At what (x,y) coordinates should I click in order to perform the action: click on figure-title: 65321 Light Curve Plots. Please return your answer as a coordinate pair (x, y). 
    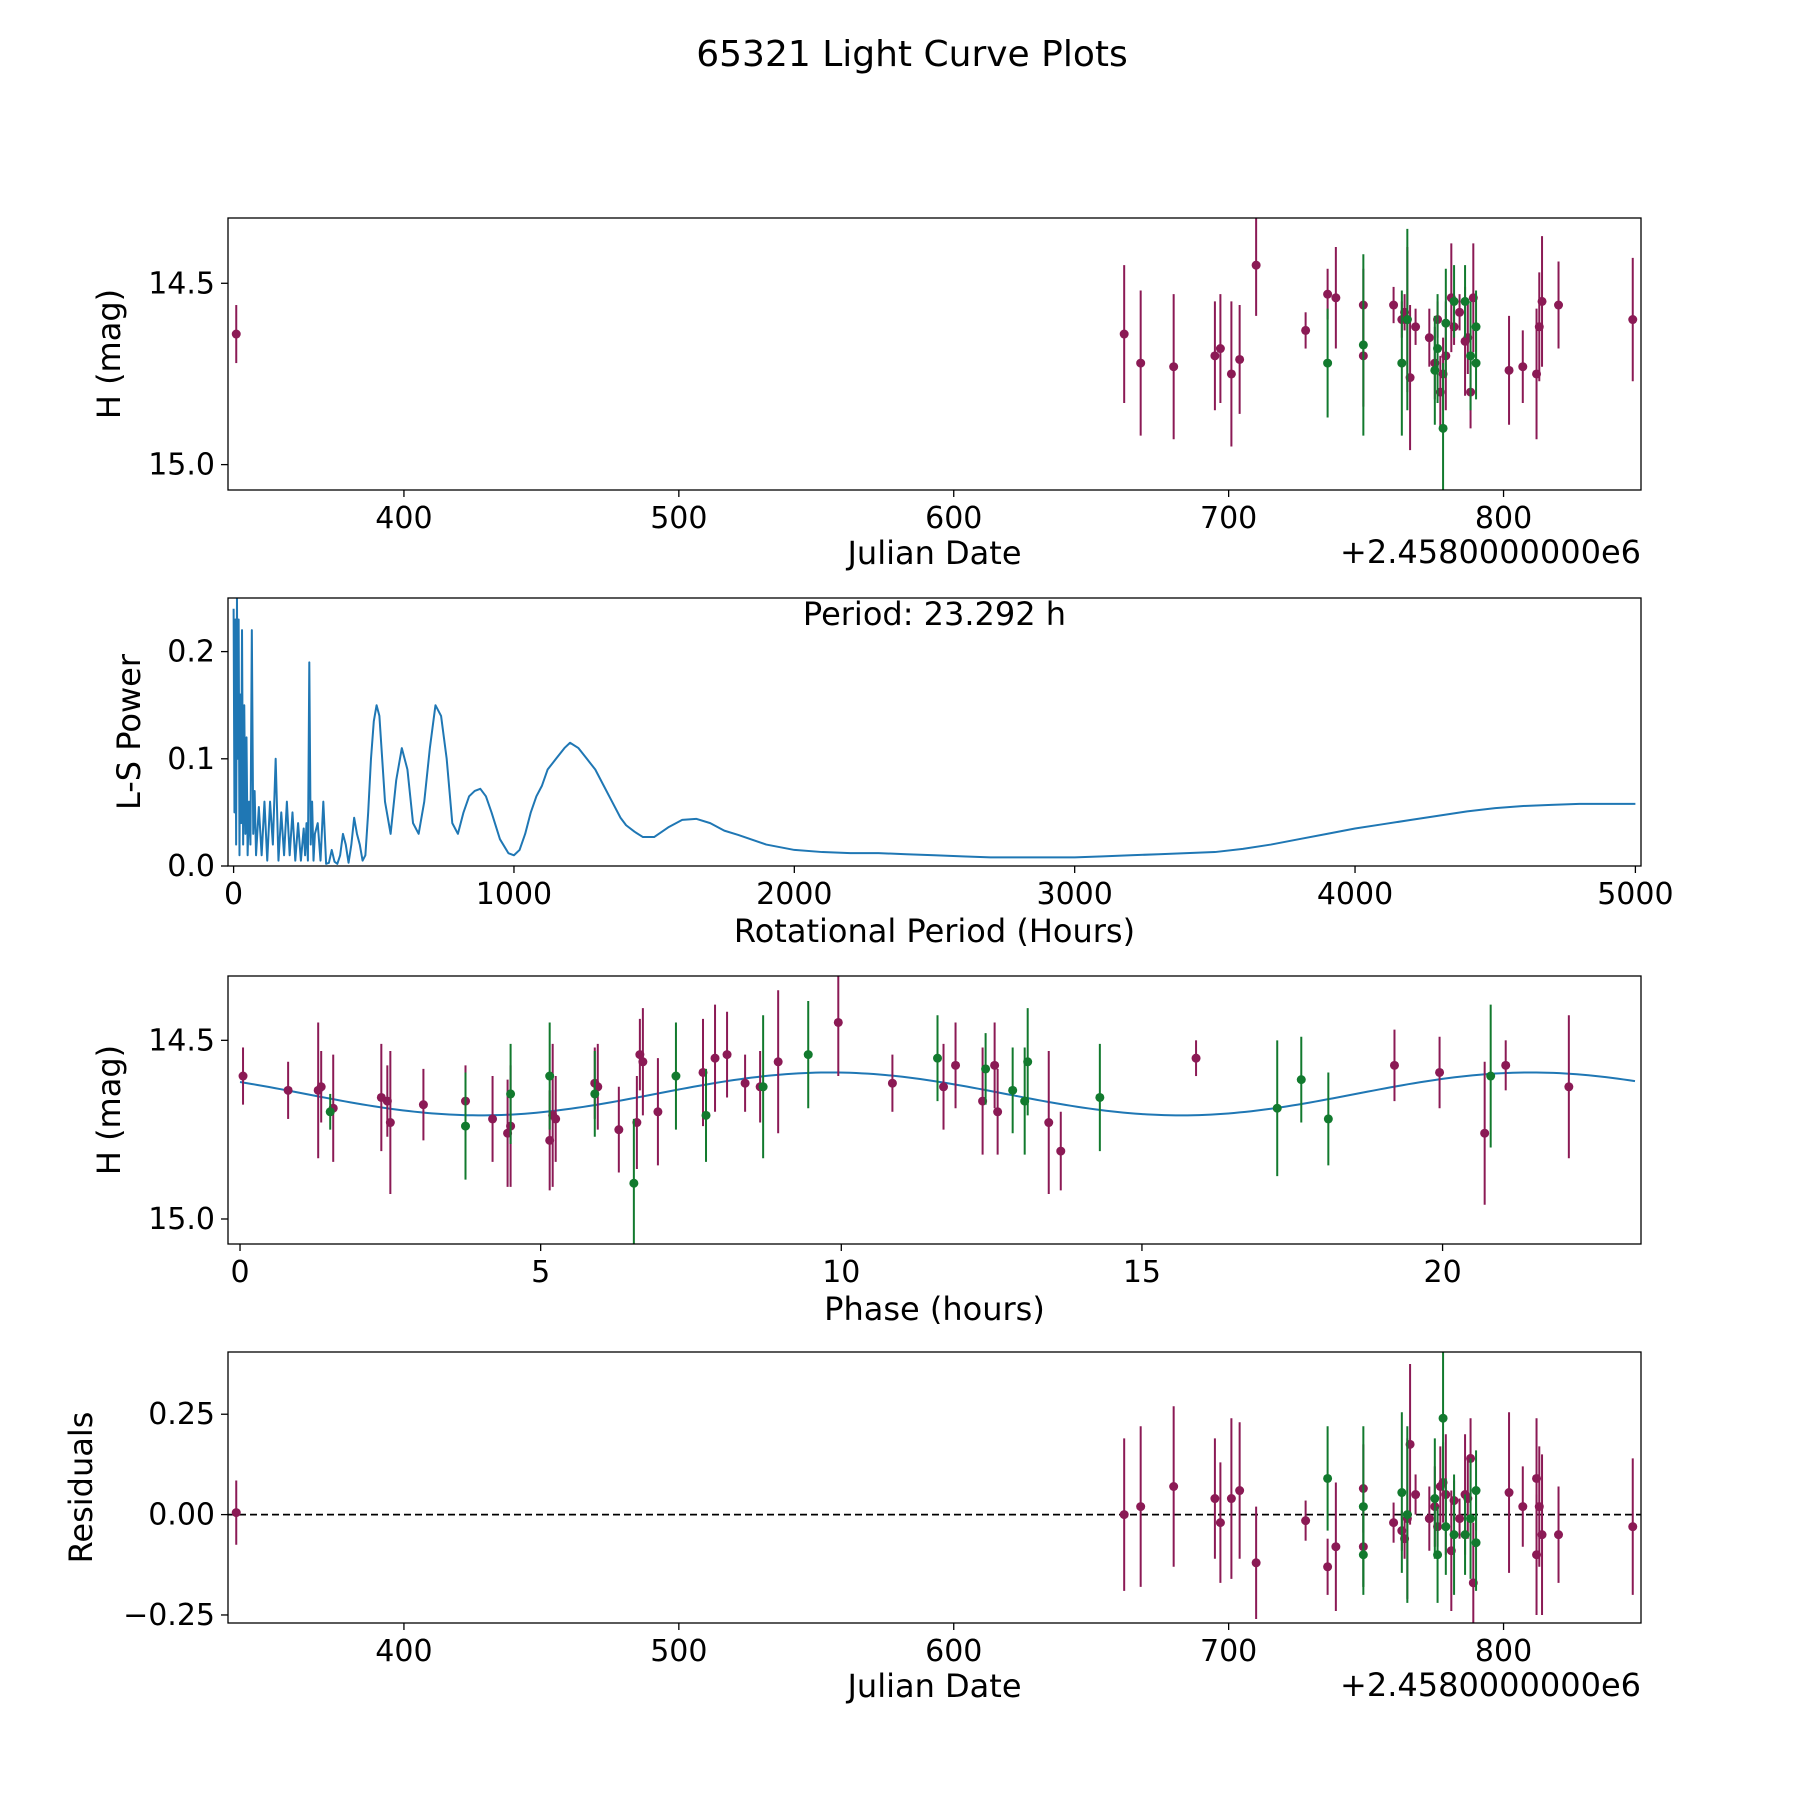
    Looking at the image, I should click on (912, 54).